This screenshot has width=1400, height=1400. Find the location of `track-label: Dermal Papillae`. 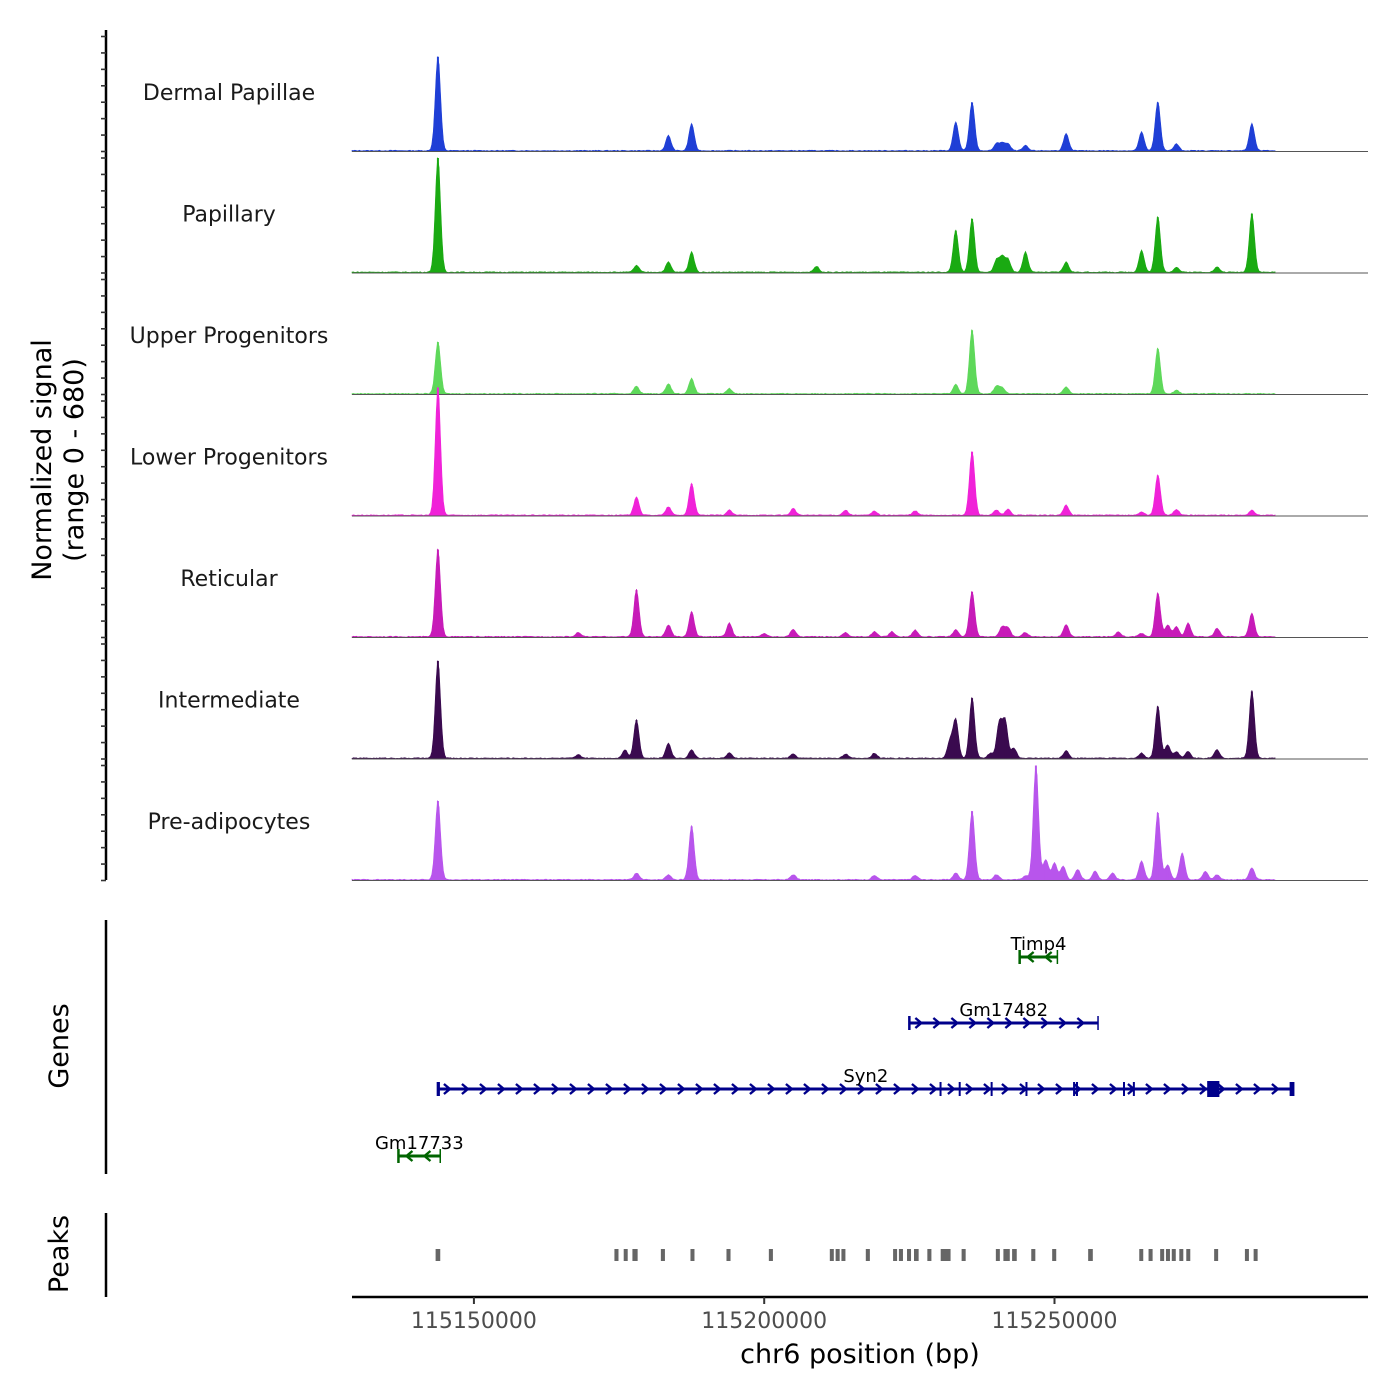

track-label: Dermal Papillae is located at coordinates (229, 93).